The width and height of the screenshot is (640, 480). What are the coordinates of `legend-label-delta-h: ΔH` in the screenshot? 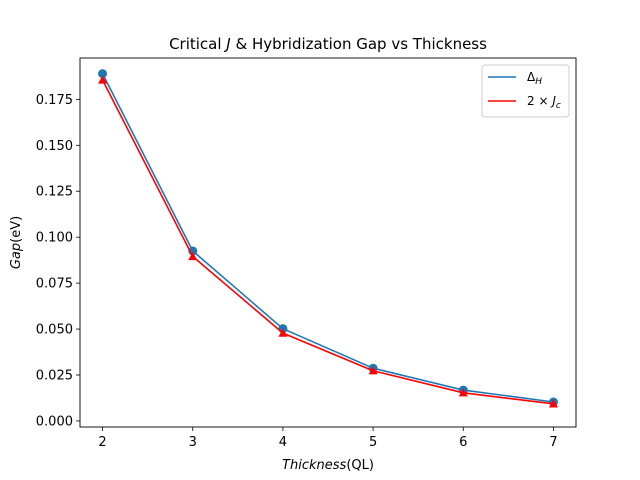 It's located at (534, 78).